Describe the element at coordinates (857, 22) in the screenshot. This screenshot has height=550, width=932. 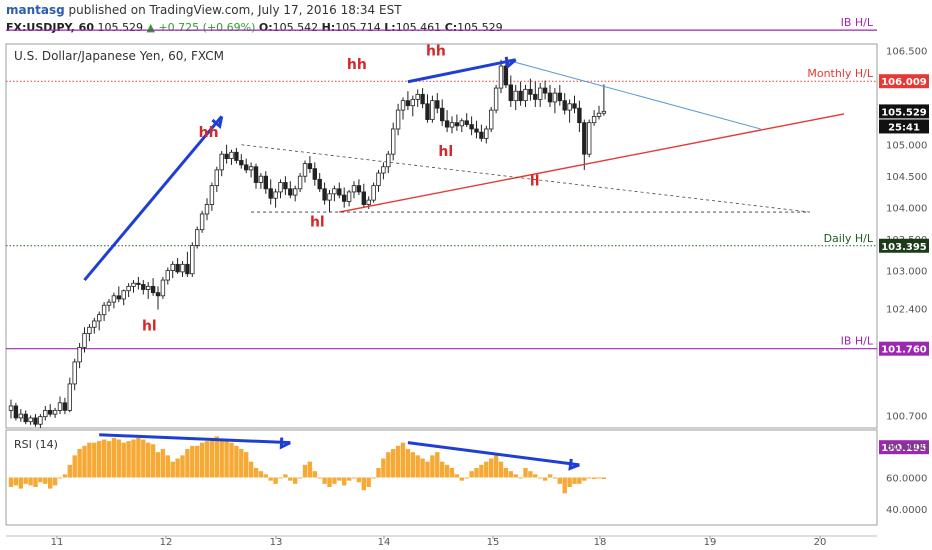
I see `level-label-0: IB H/L` at that location.